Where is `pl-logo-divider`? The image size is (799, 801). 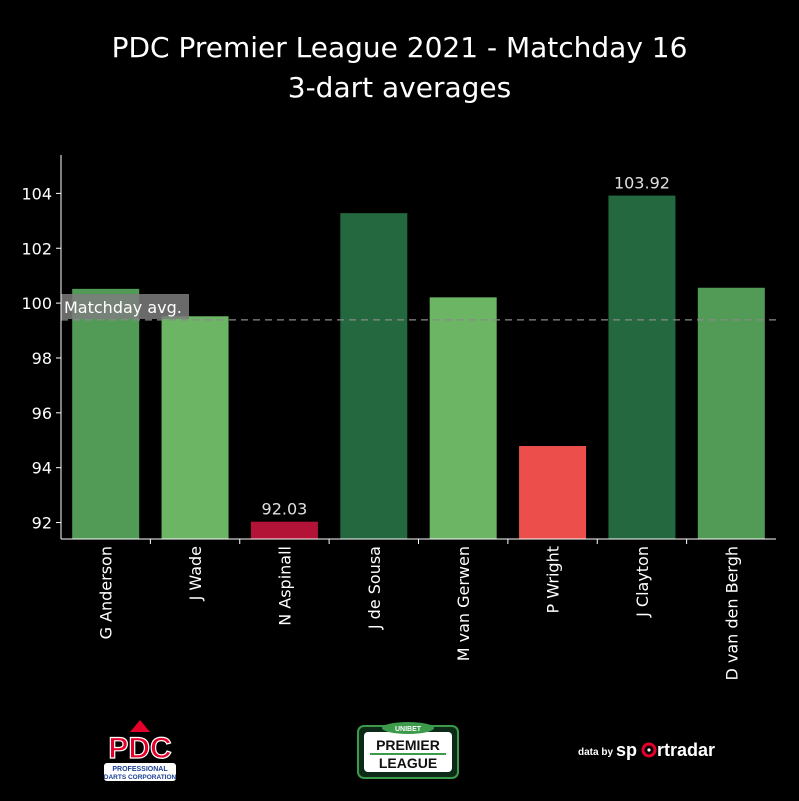
pl-logo-divider is located at coordinates (408, 754).